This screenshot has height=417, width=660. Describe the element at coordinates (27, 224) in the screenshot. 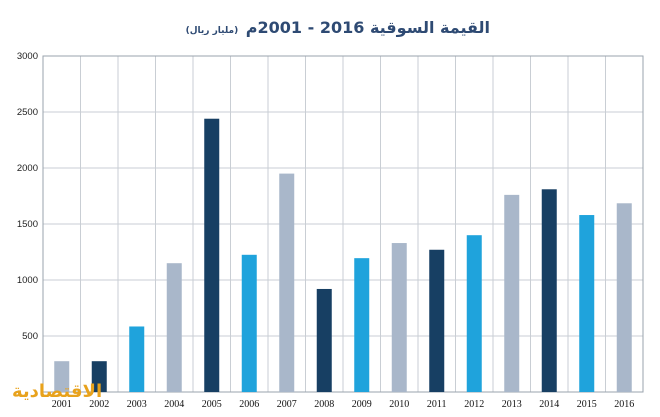

I see `y-tick-label: 1500` at that location.